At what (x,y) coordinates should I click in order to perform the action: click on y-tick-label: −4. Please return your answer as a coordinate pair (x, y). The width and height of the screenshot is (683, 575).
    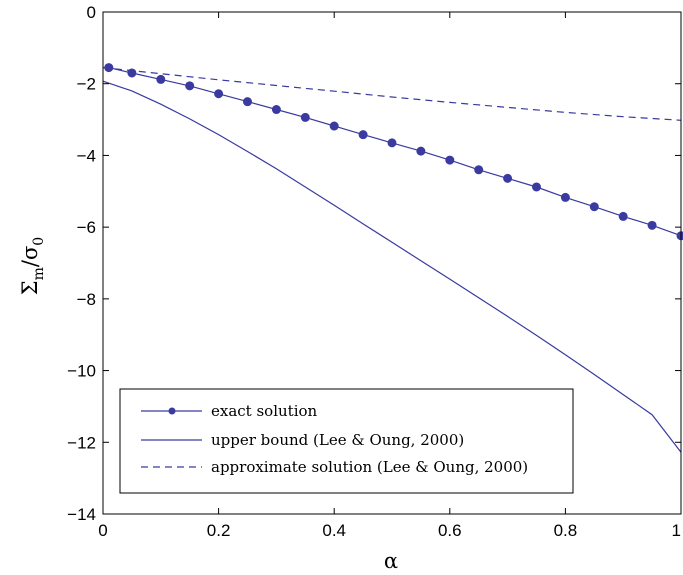
    Looking at the image, I should click on (86, 155).